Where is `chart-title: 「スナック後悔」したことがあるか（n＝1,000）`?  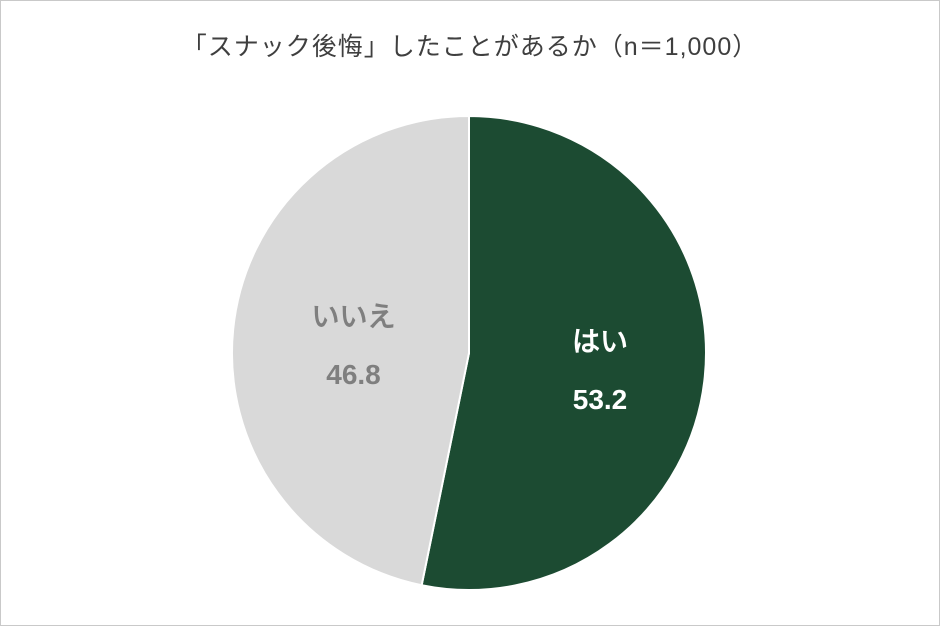
chart-title: 「スナック後悔」したことがあるか（n＝1,000） is located at coordinates (470, 47).